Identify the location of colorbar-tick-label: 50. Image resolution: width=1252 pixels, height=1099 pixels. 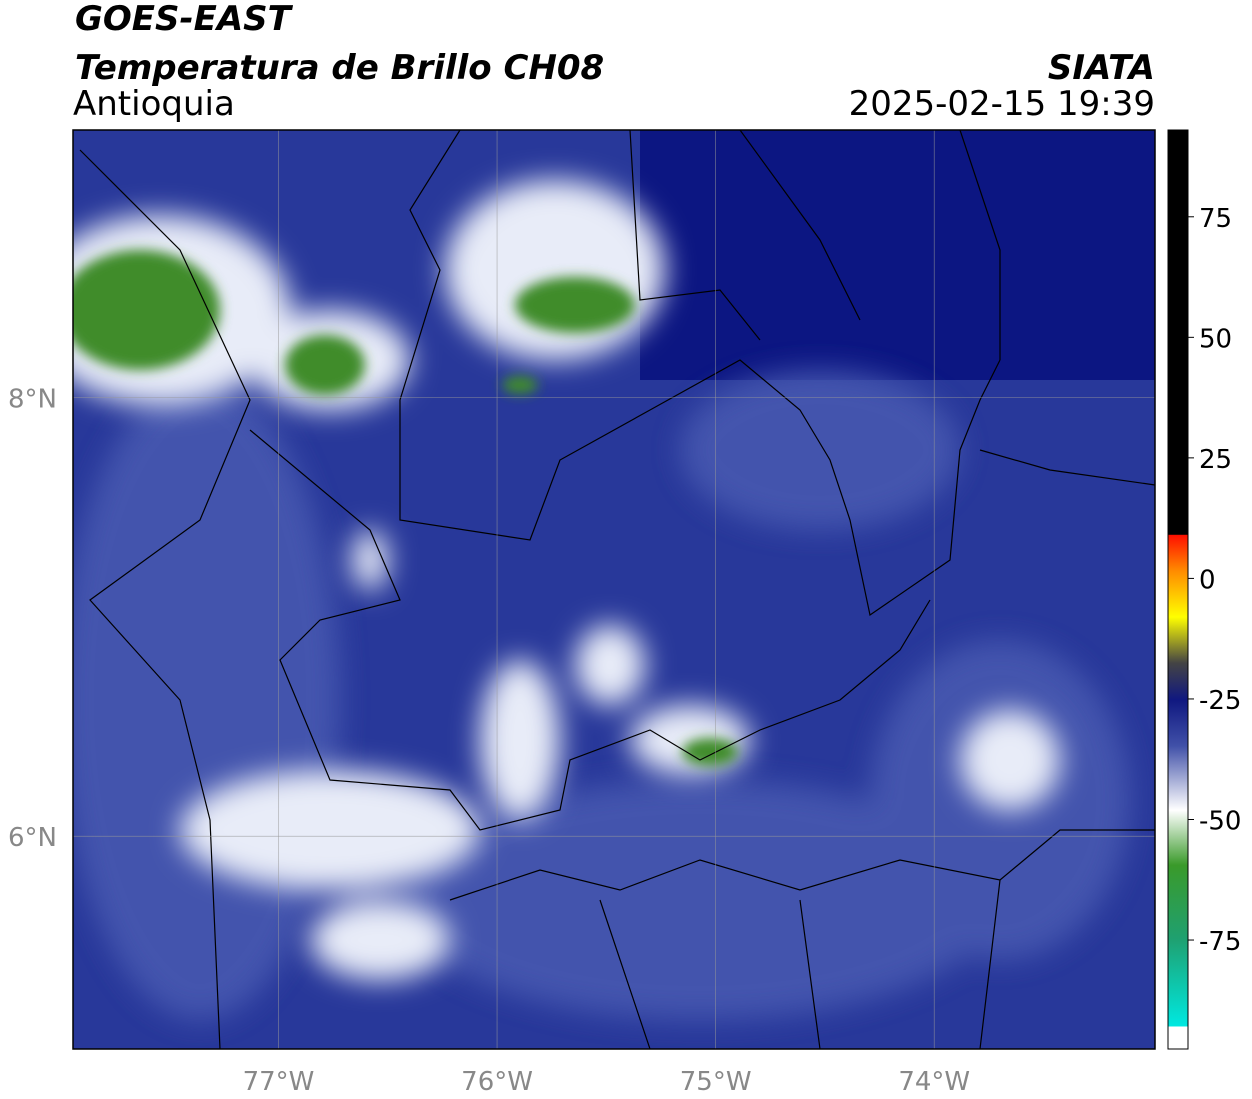
(1215, 339).